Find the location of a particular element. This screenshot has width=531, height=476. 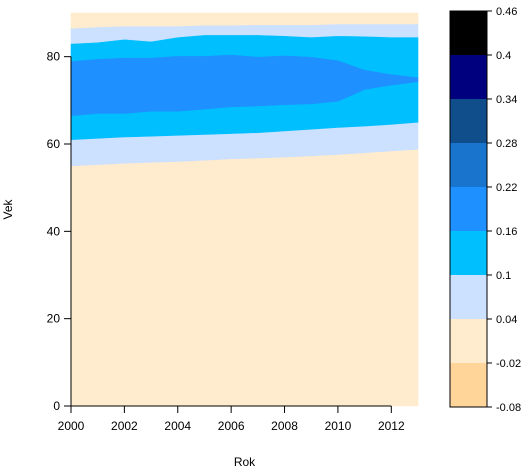

y-axis: 0 20 40 60 80 is located at coordinates (59, 231).